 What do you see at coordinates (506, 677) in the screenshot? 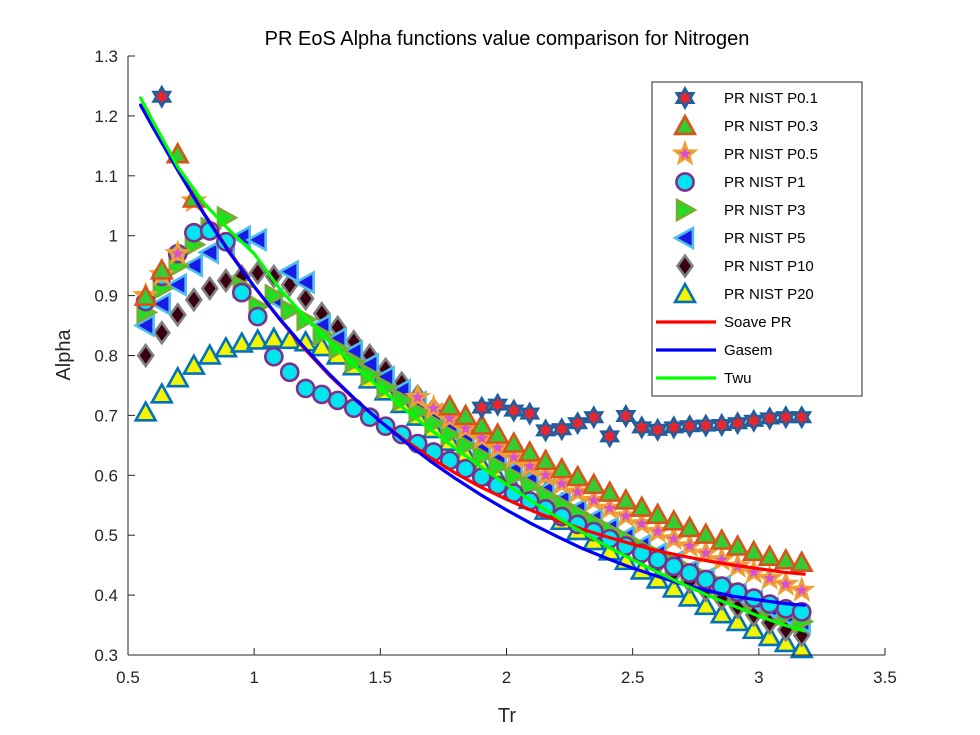
I see `x-tick-label: 2` at bounding box center [506, 677].